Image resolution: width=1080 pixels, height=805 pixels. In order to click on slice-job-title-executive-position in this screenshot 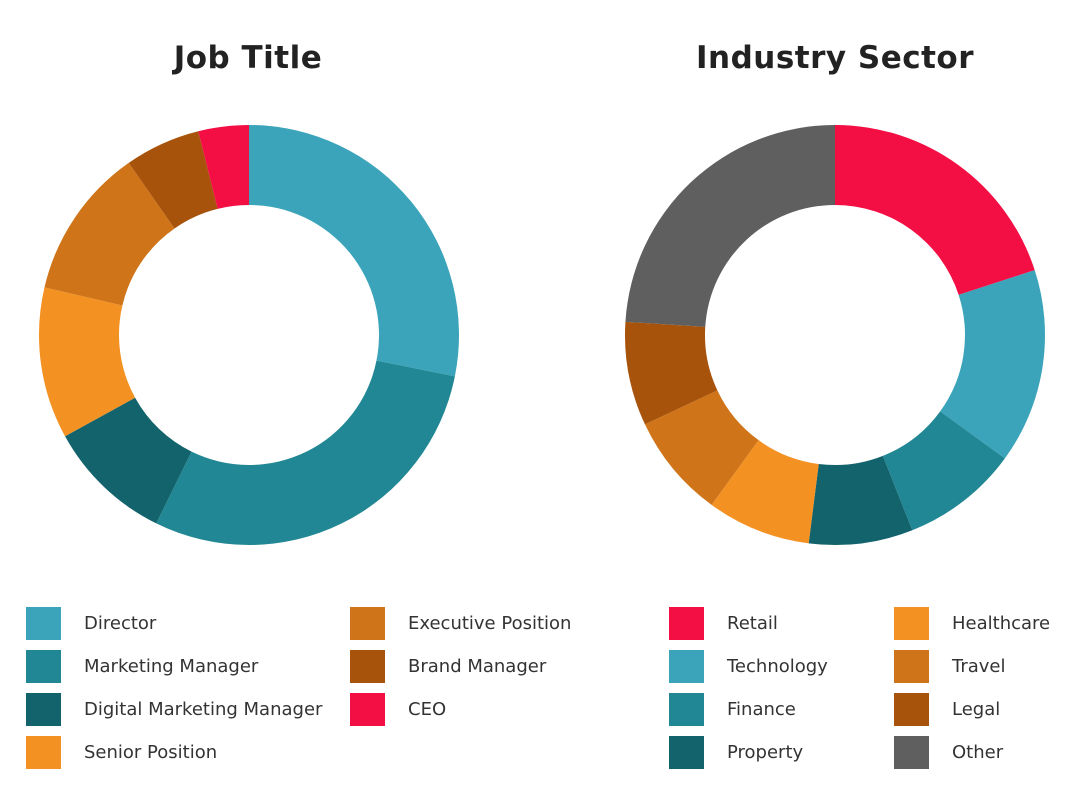, I will do `click(109, 234)`.